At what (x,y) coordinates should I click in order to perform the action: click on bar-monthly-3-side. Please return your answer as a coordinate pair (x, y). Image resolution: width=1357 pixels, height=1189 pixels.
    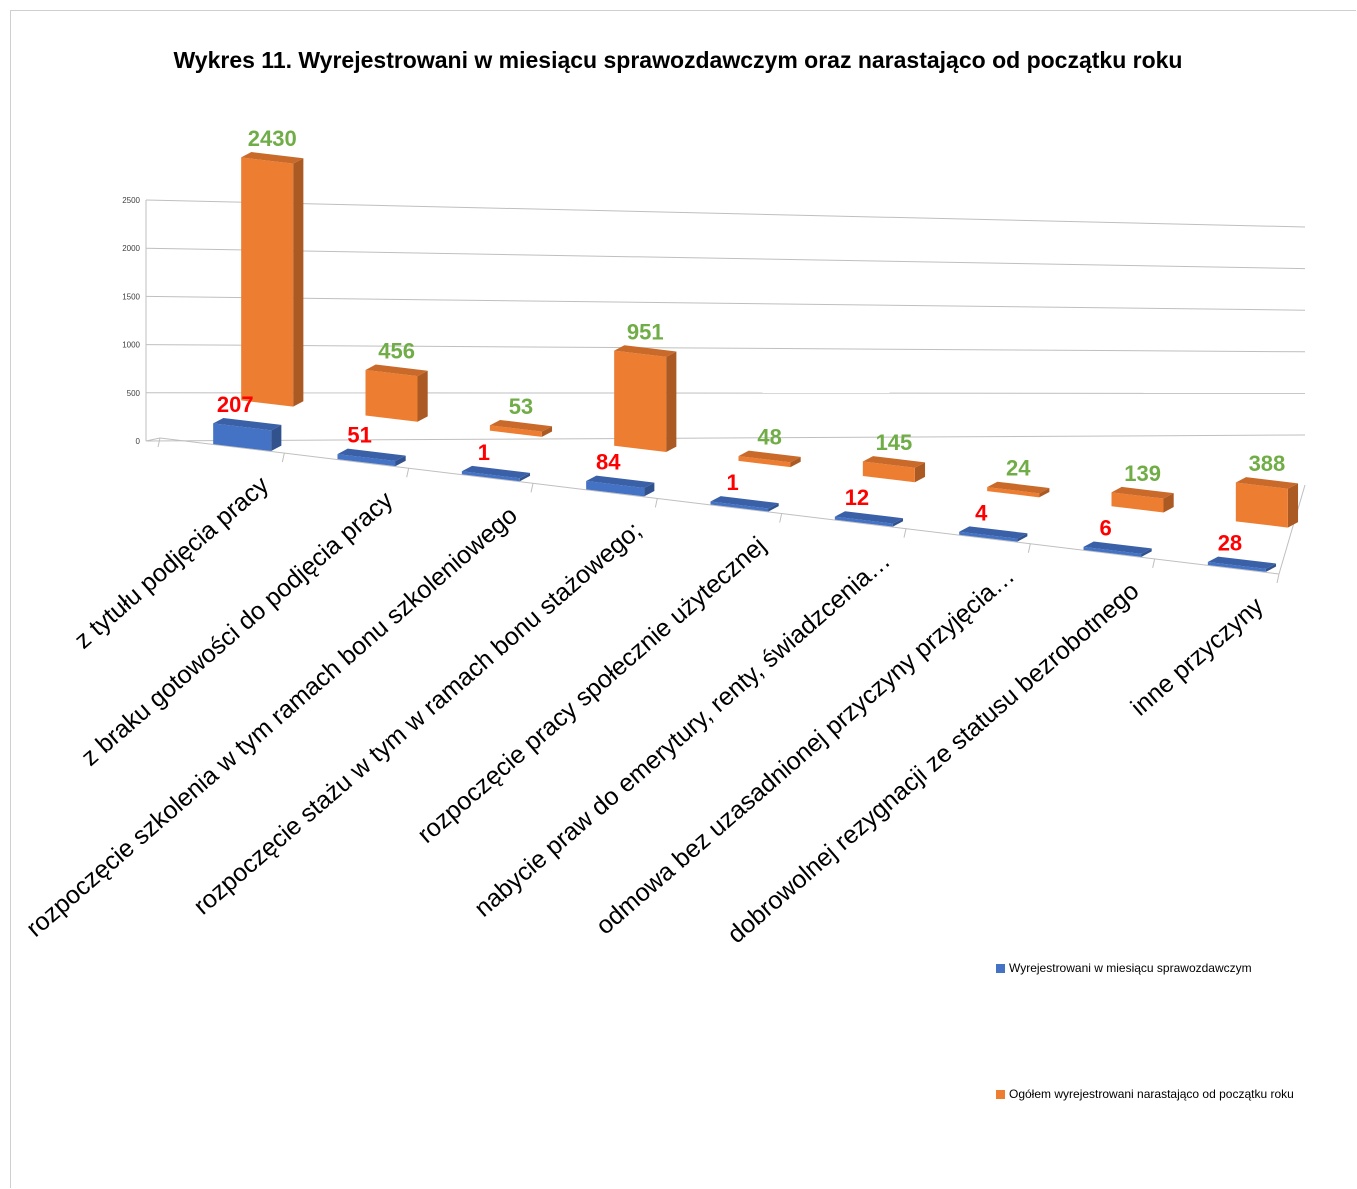
    Looking at the image, I should click on (649, 489).